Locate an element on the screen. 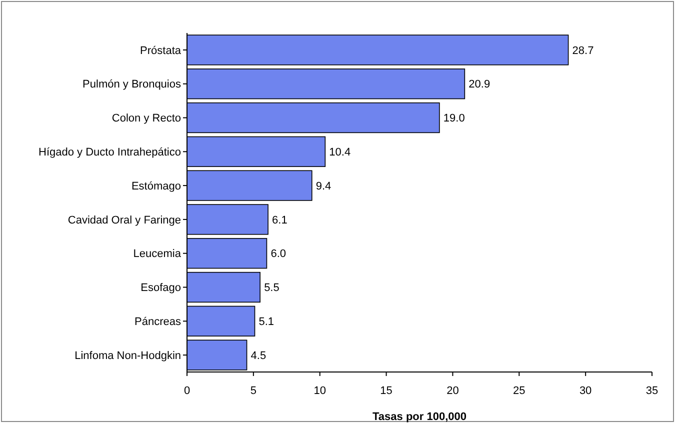  y-tick-label: Pulmón y Bronquios is located at coordinates (132, 84).